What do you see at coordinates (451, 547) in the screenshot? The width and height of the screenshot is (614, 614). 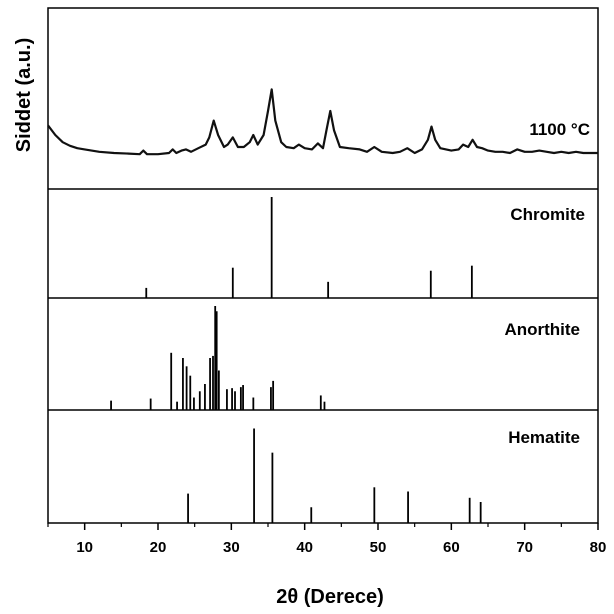 I see `x-tick-label: 60` at bounding box center [451, 547].